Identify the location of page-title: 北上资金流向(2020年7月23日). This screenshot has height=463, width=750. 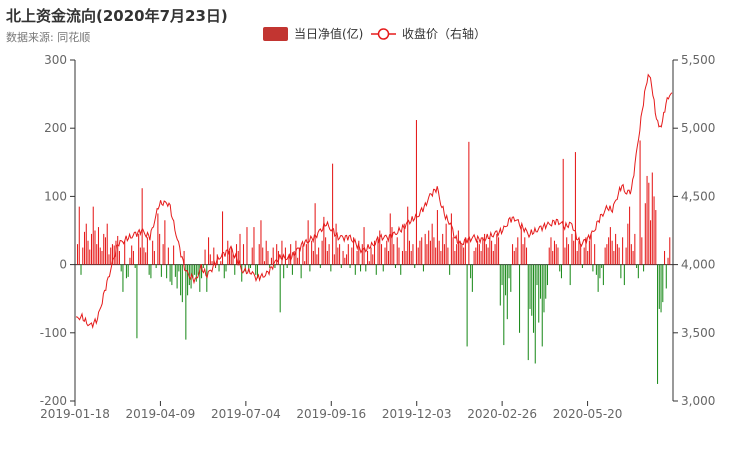
(117, 16).